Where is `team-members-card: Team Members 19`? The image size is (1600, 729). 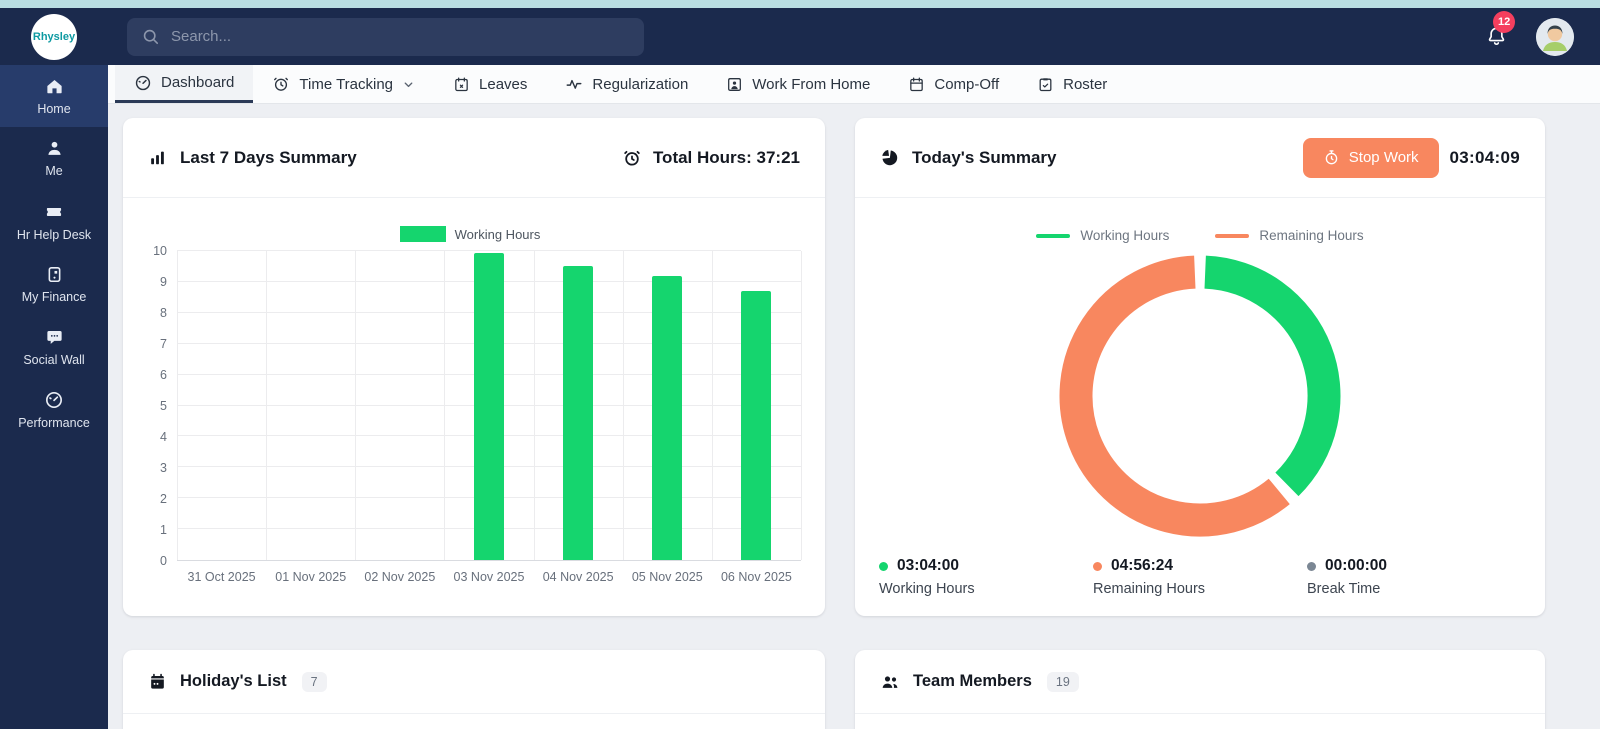 team-members-card: Team Members 19 is located at coordinates (1200, 689).